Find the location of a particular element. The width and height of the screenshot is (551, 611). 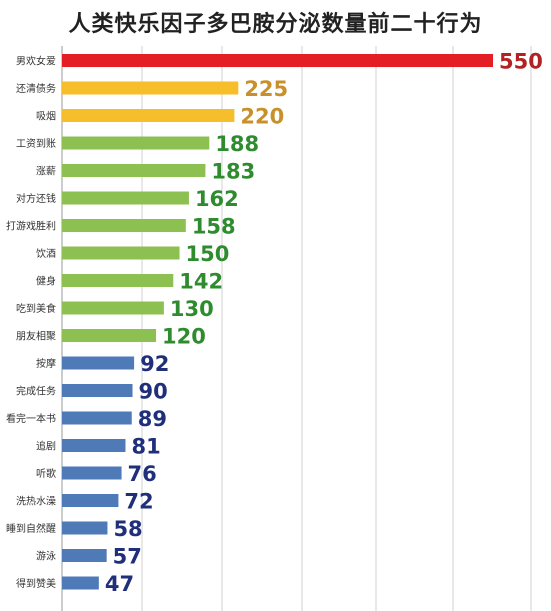

value-label: 150 is located at coordinates (208, 254).